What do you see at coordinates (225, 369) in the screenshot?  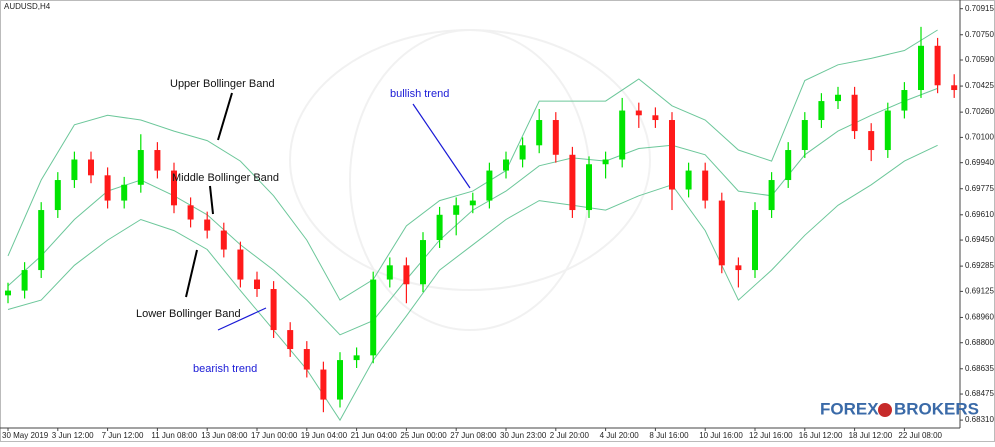 I see `annotation: bearish trend` at bounding box center [225, 369].